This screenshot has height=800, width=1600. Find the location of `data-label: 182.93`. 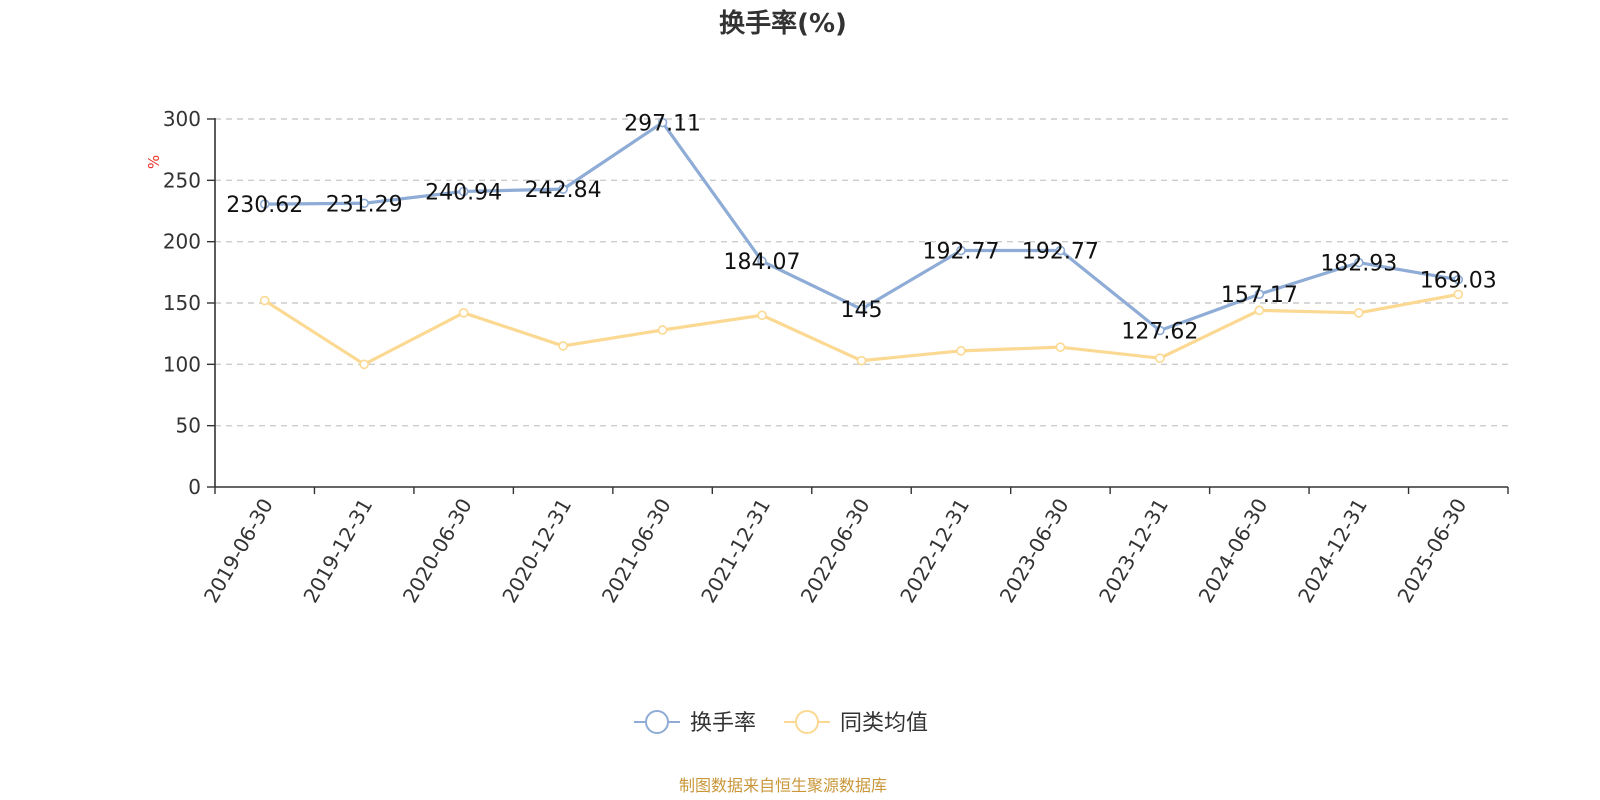

data-label: 182.93 is located at coordinates (1358, 264).